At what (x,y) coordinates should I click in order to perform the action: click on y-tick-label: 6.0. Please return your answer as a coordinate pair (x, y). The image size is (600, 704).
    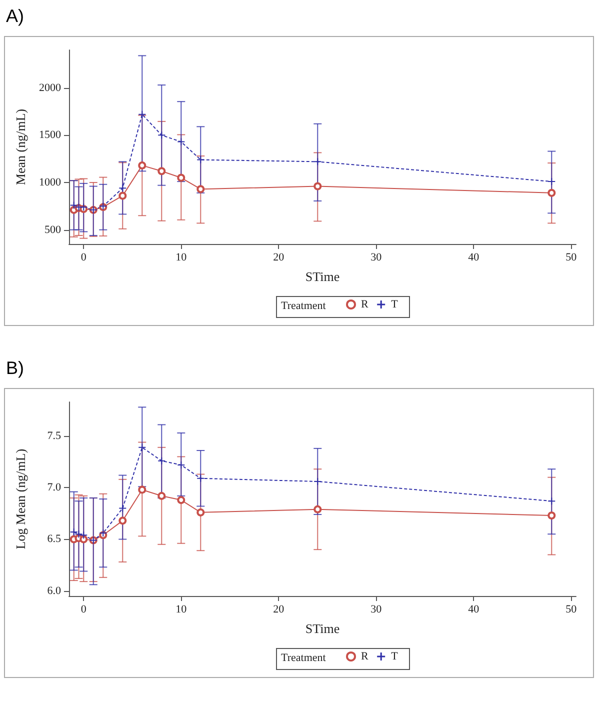
    Looking at the image, I should click on (53, 590).